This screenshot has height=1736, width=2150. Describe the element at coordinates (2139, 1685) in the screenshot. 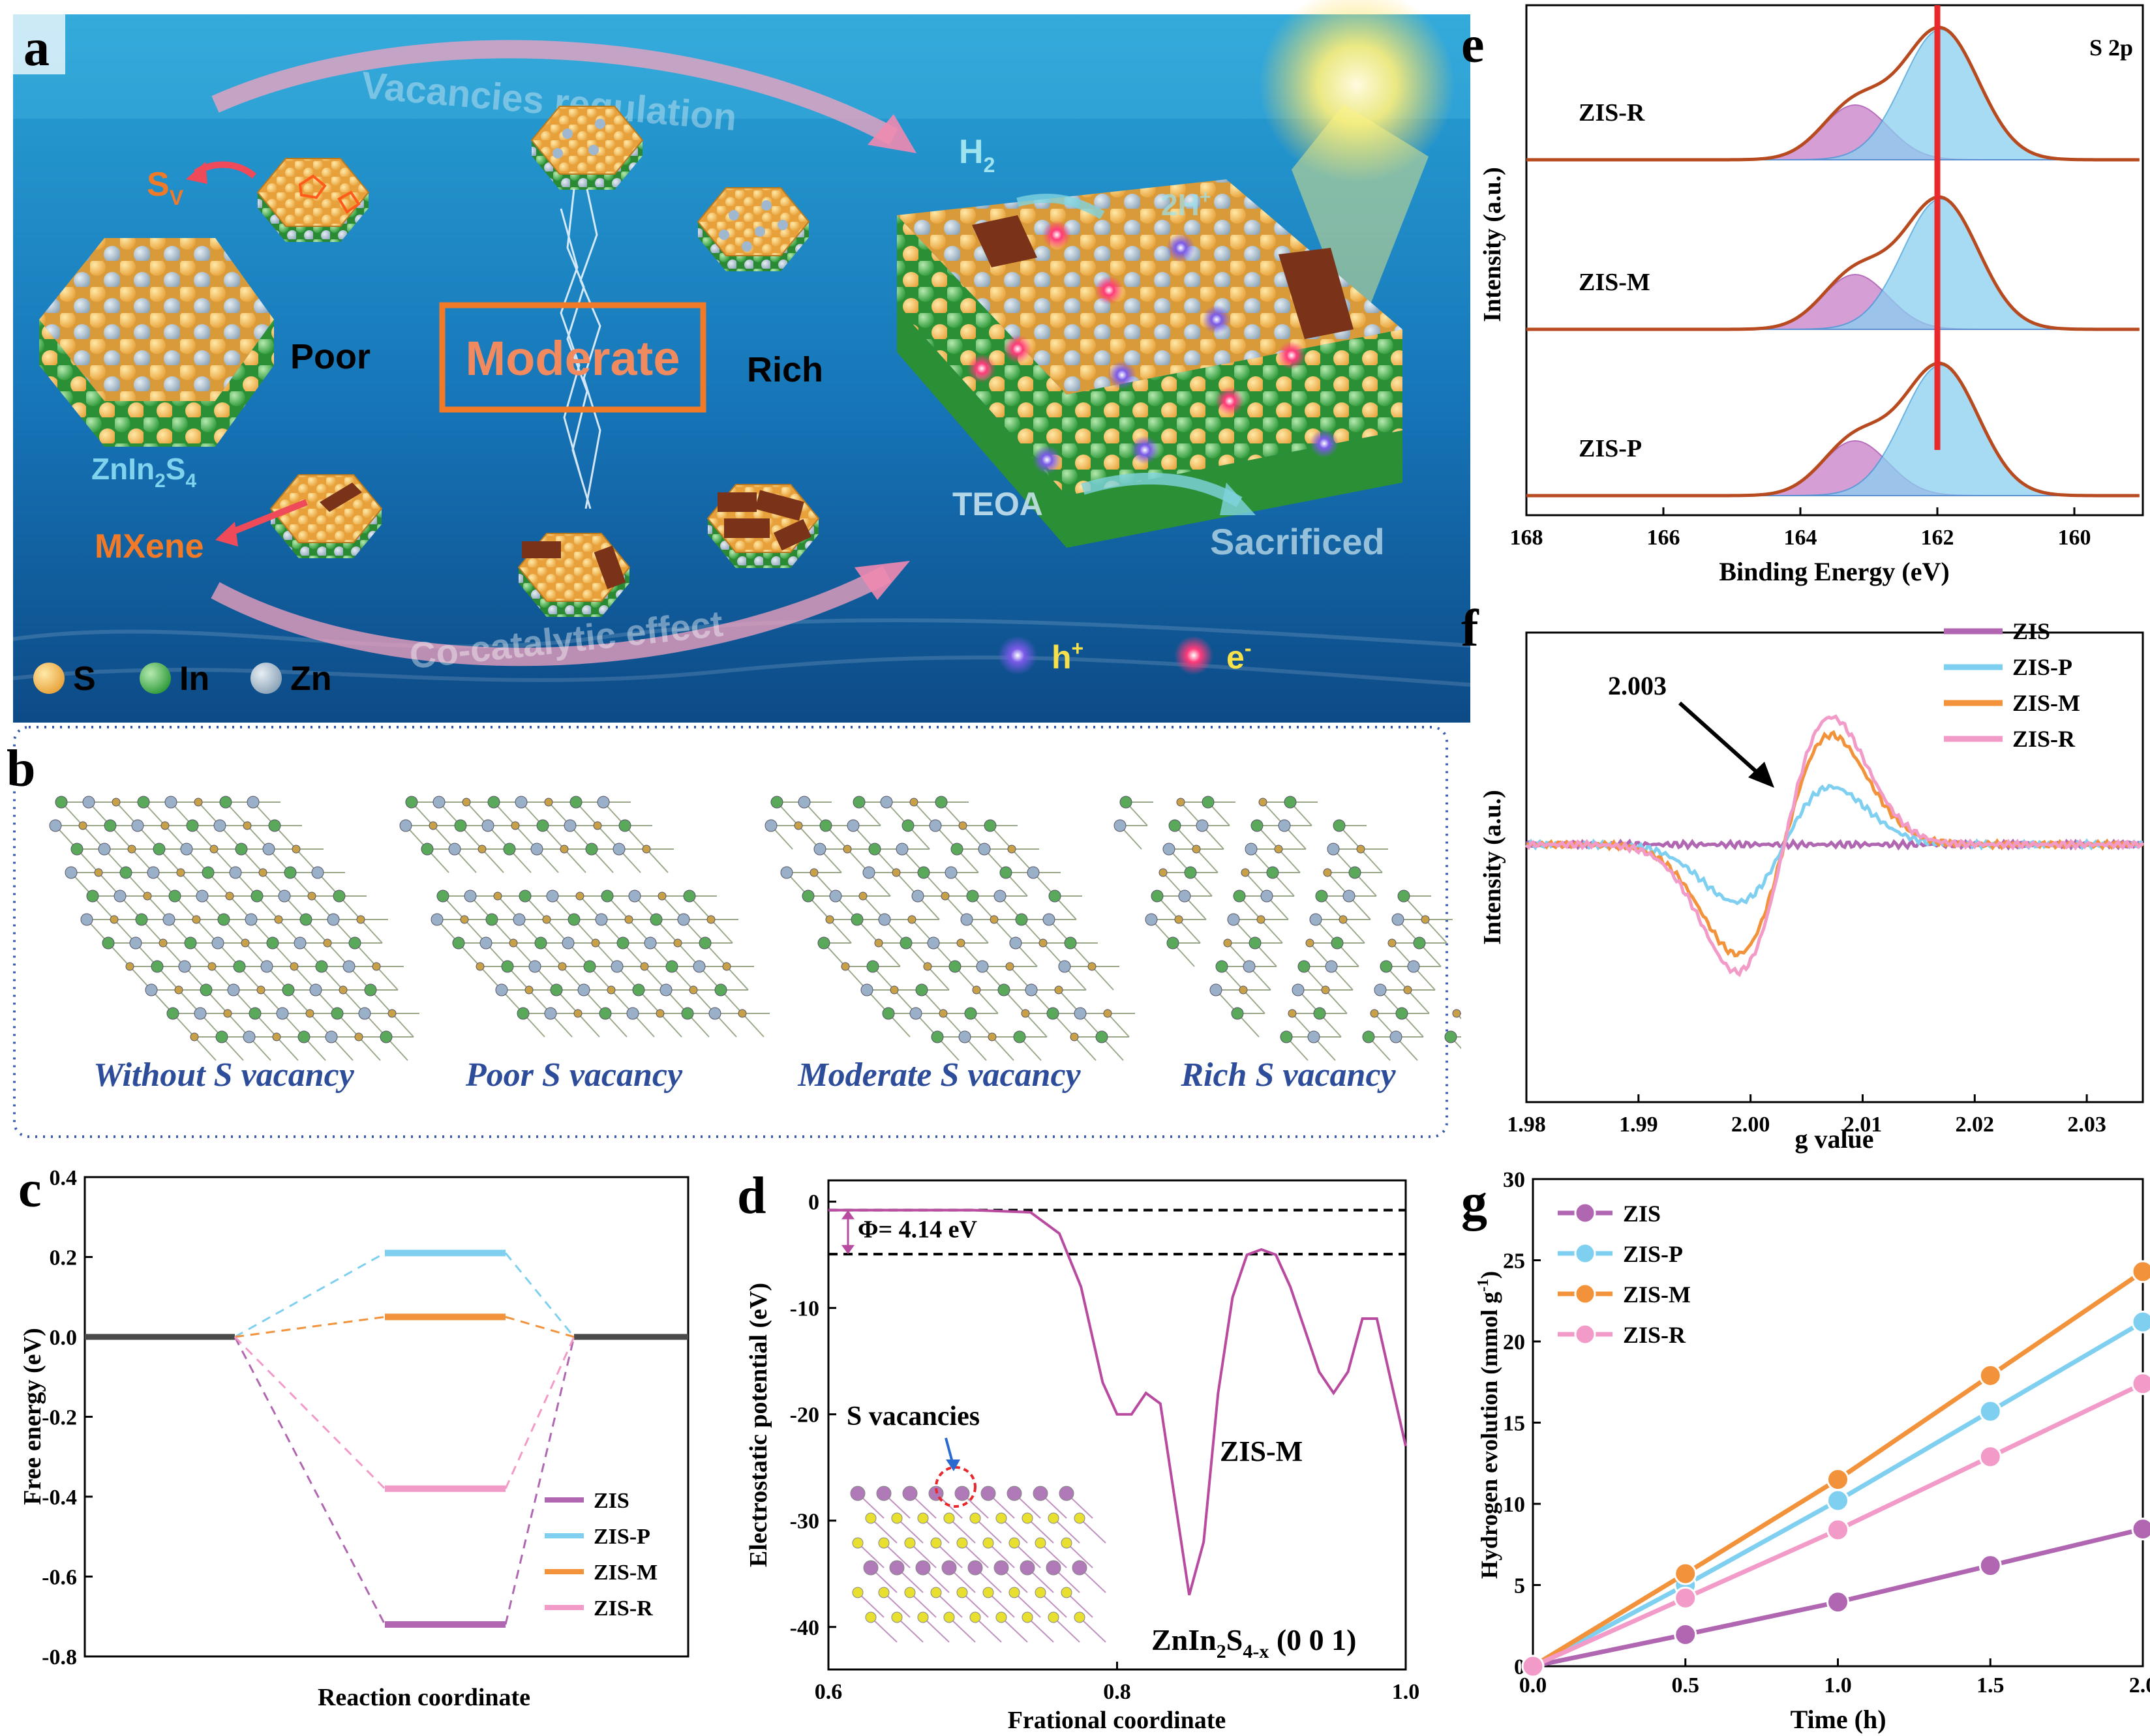

I see `x-tick-label: 2.0` at that location.